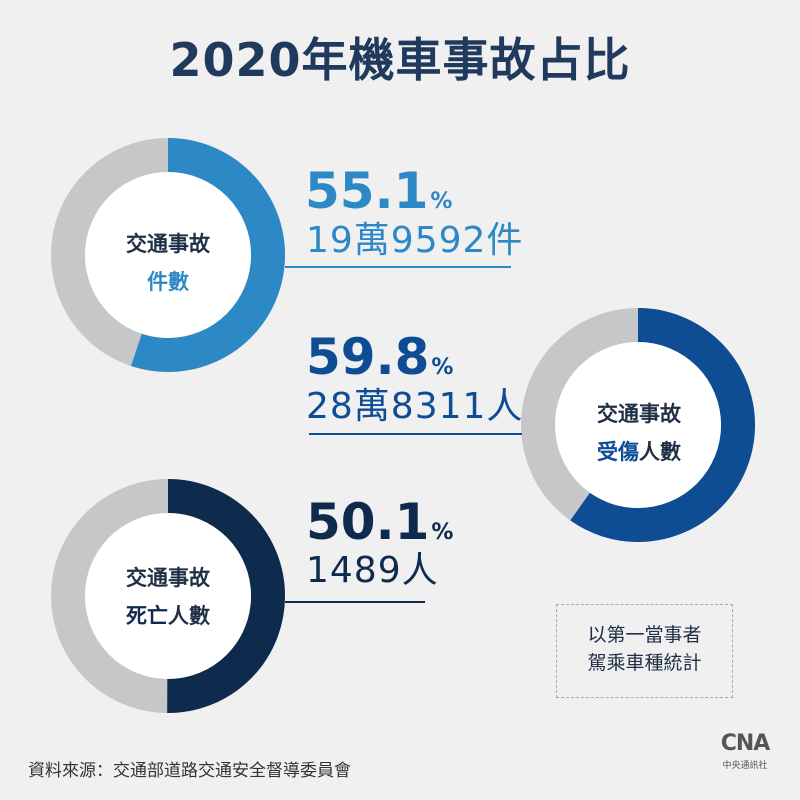 The image size is (800, 800). Describe the element at coordinates (372, 570) in the screenshot. I see `death-count: 1489人` at that location.